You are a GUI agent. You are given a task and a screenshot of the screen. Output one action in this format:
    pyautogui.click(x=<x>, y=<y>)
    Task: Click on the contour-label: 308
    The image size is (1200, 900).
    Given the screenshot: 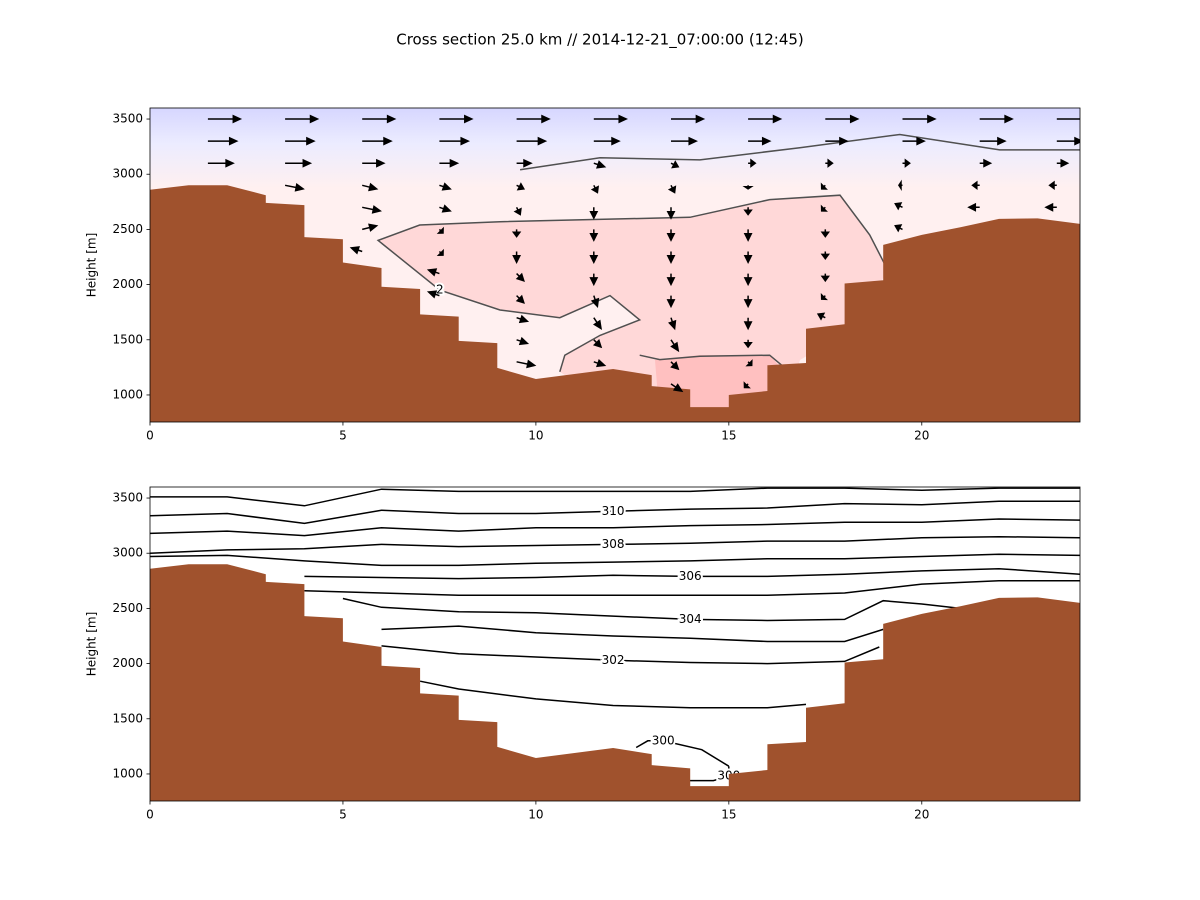 What is the action you would take?
    pyautogui.click(x=613, y=544)
    